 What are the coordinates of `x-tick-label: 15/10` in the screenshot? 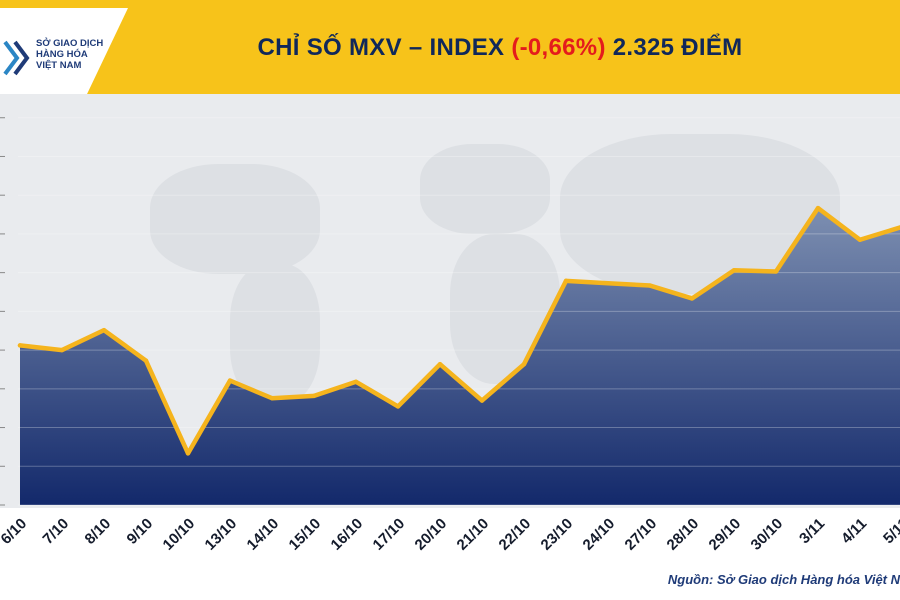 It's located at (305, 534).